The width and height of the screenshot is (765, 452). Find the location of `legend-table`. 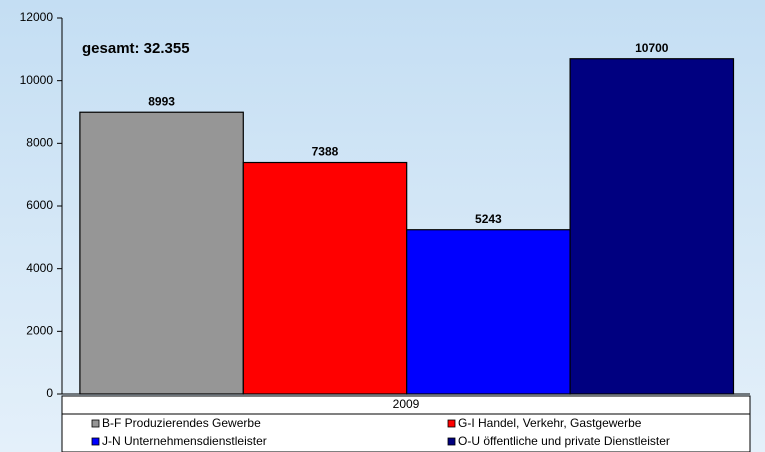

legend-table is located at coordinates (406, 423).